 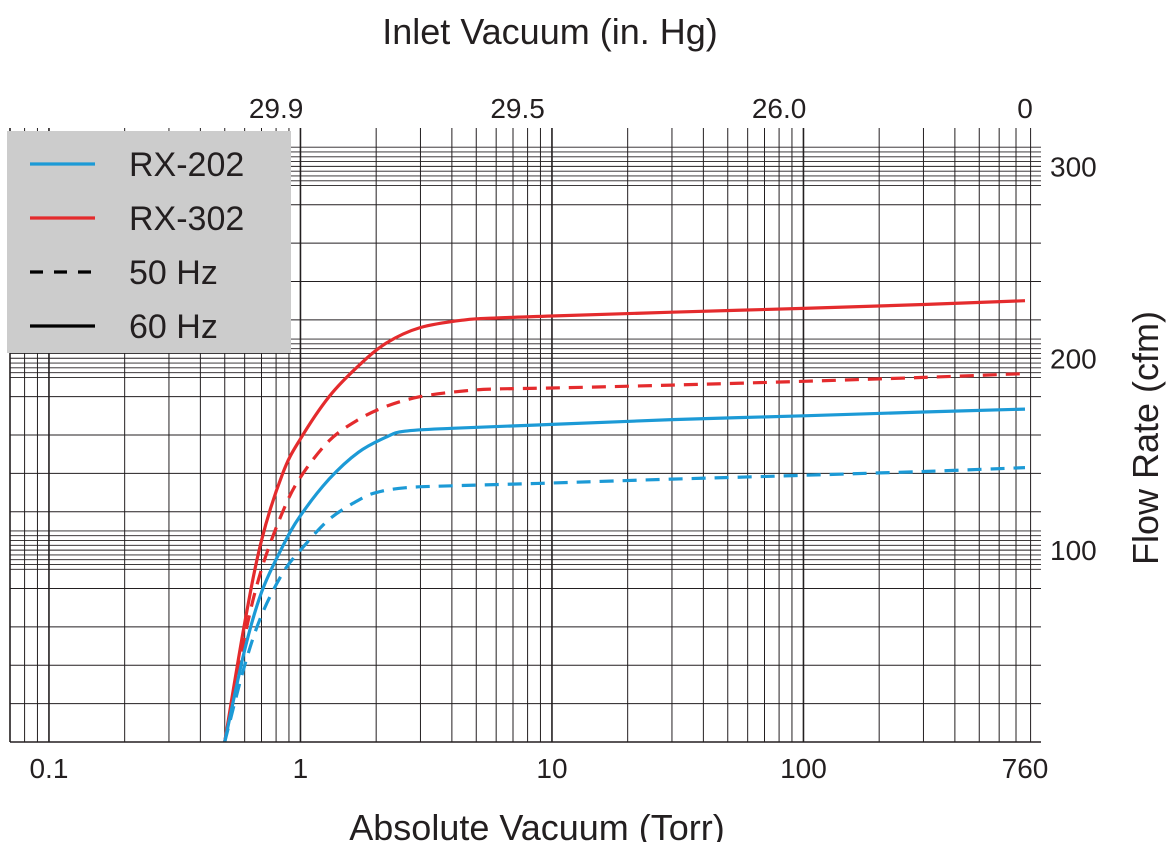 I want to click on top-axis-title: Inlet Vacuum (in. Hg), so click(x=549, y=31).